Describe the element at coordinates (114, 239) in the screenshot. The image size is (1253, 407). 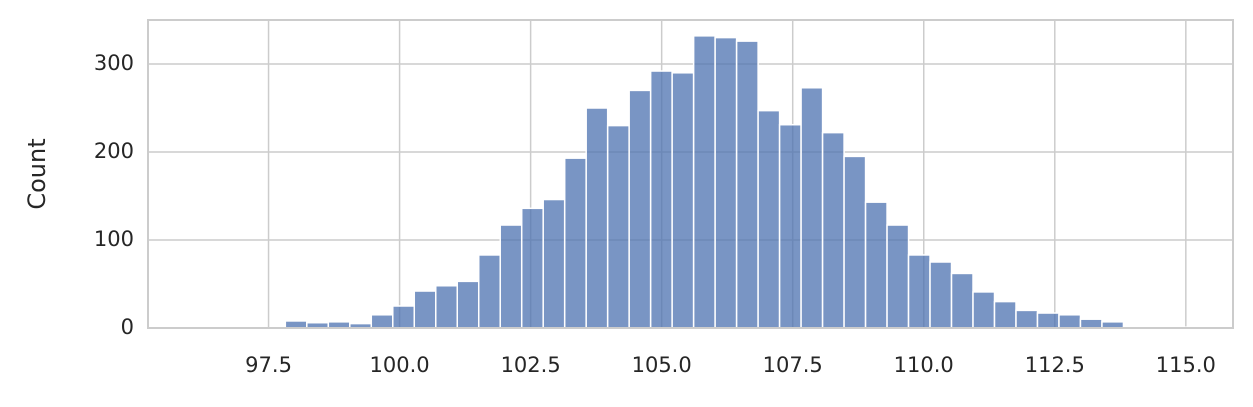
I see `y-tick-label: 100` at that location.